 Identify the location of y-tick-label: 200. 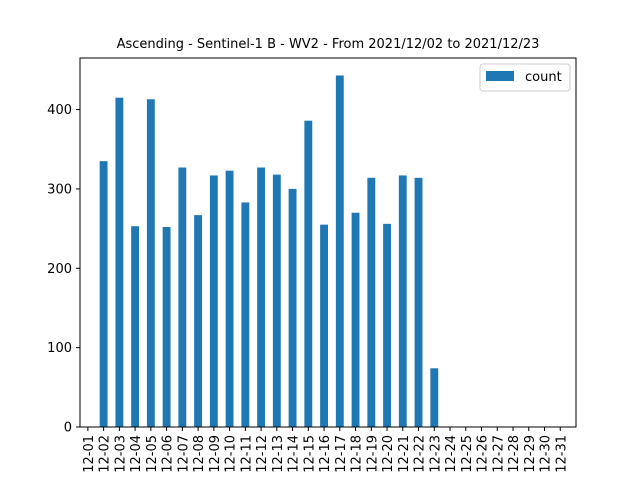
(59, 269).